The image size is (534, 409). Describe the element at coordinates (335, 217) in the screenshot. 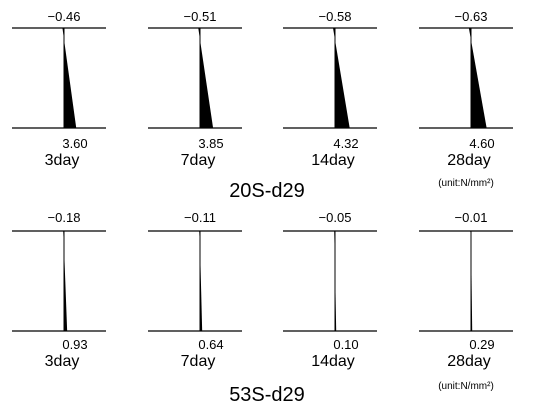

I see `top-stress-value: −0.05` at that location.